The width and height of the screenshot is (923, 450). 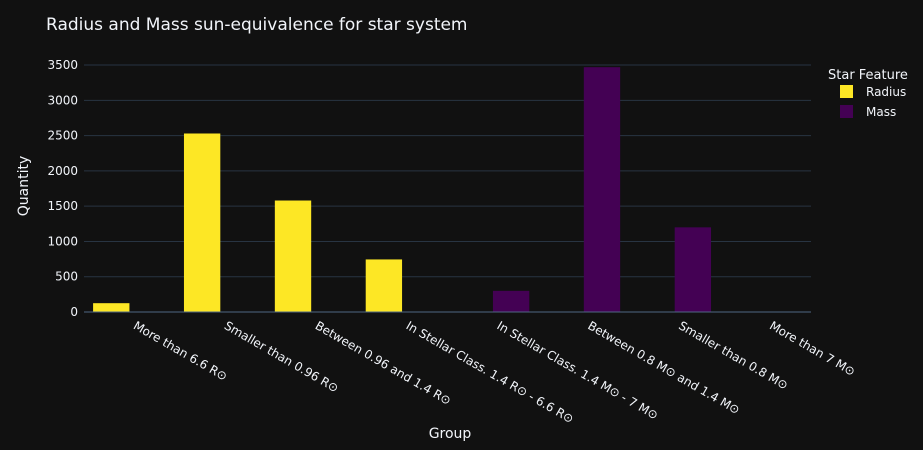 I want to click on y-tick-label: 3000, so click(x=62, y=100).